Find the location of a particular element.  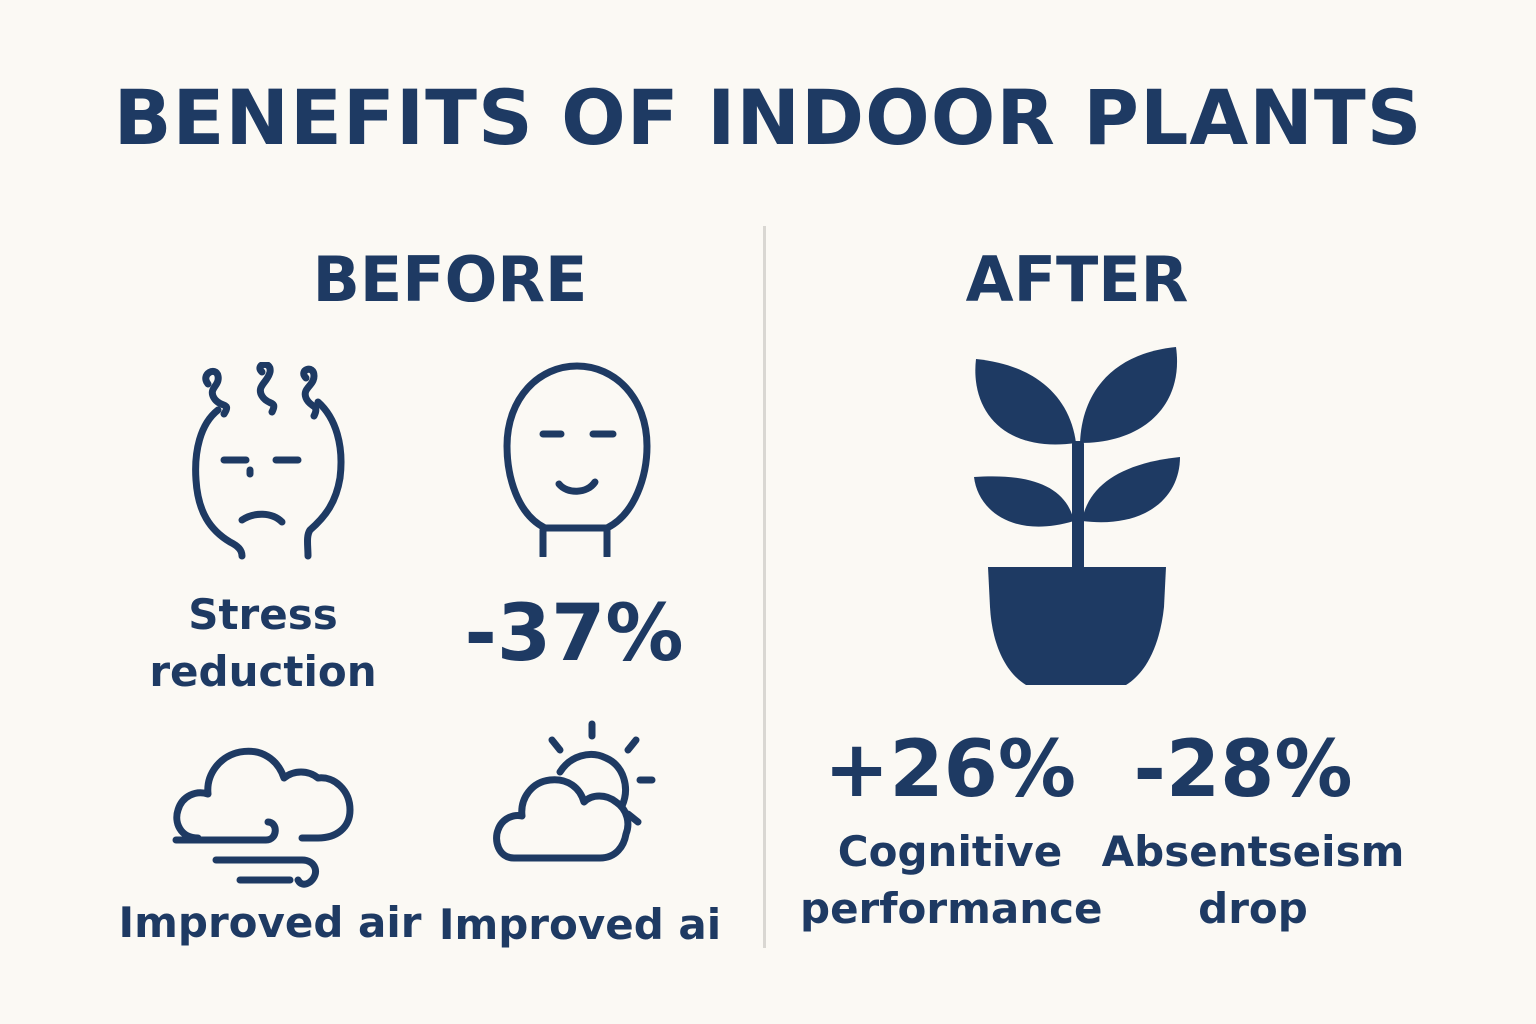

absenteeism-label-line2: drop is located at coordinates (1253, 908).